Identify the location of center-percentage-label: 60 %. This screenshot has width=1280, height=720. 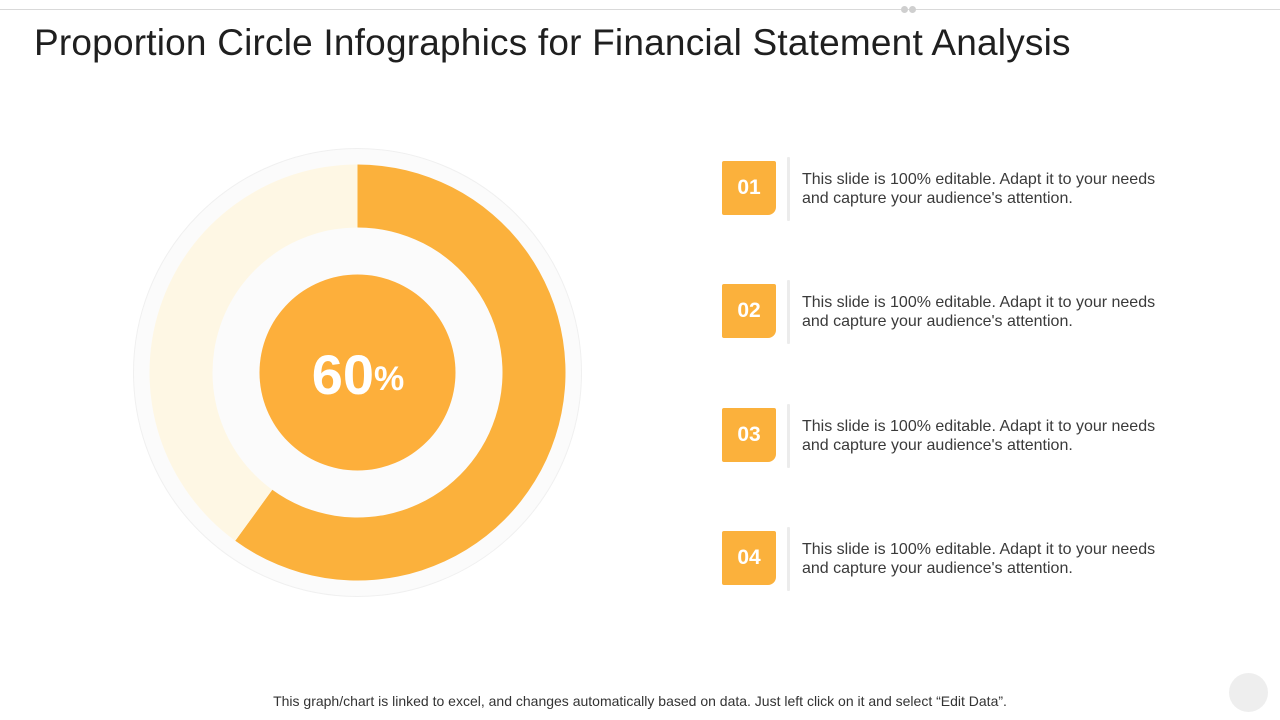
(358, 374).